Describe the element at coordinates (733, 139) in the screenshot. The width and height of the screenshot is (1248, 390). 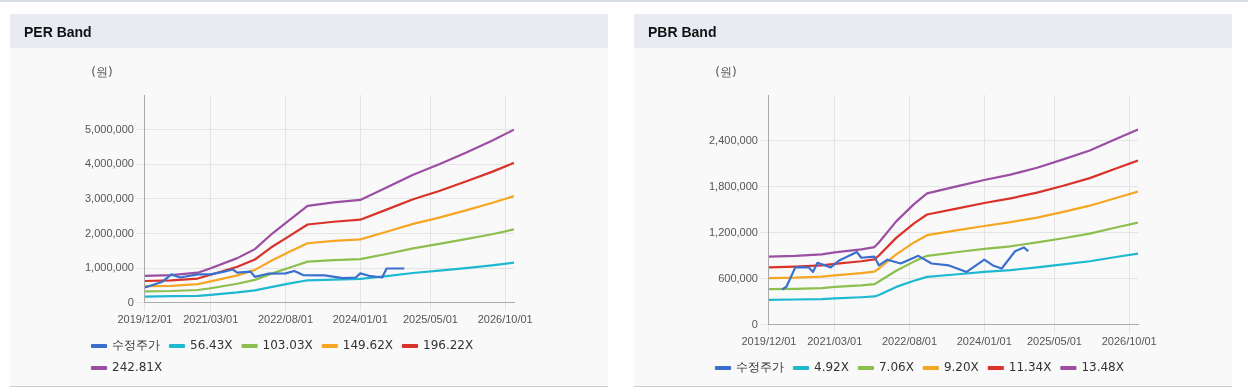
I see `y-tick-label: 2,400,000` at that location.